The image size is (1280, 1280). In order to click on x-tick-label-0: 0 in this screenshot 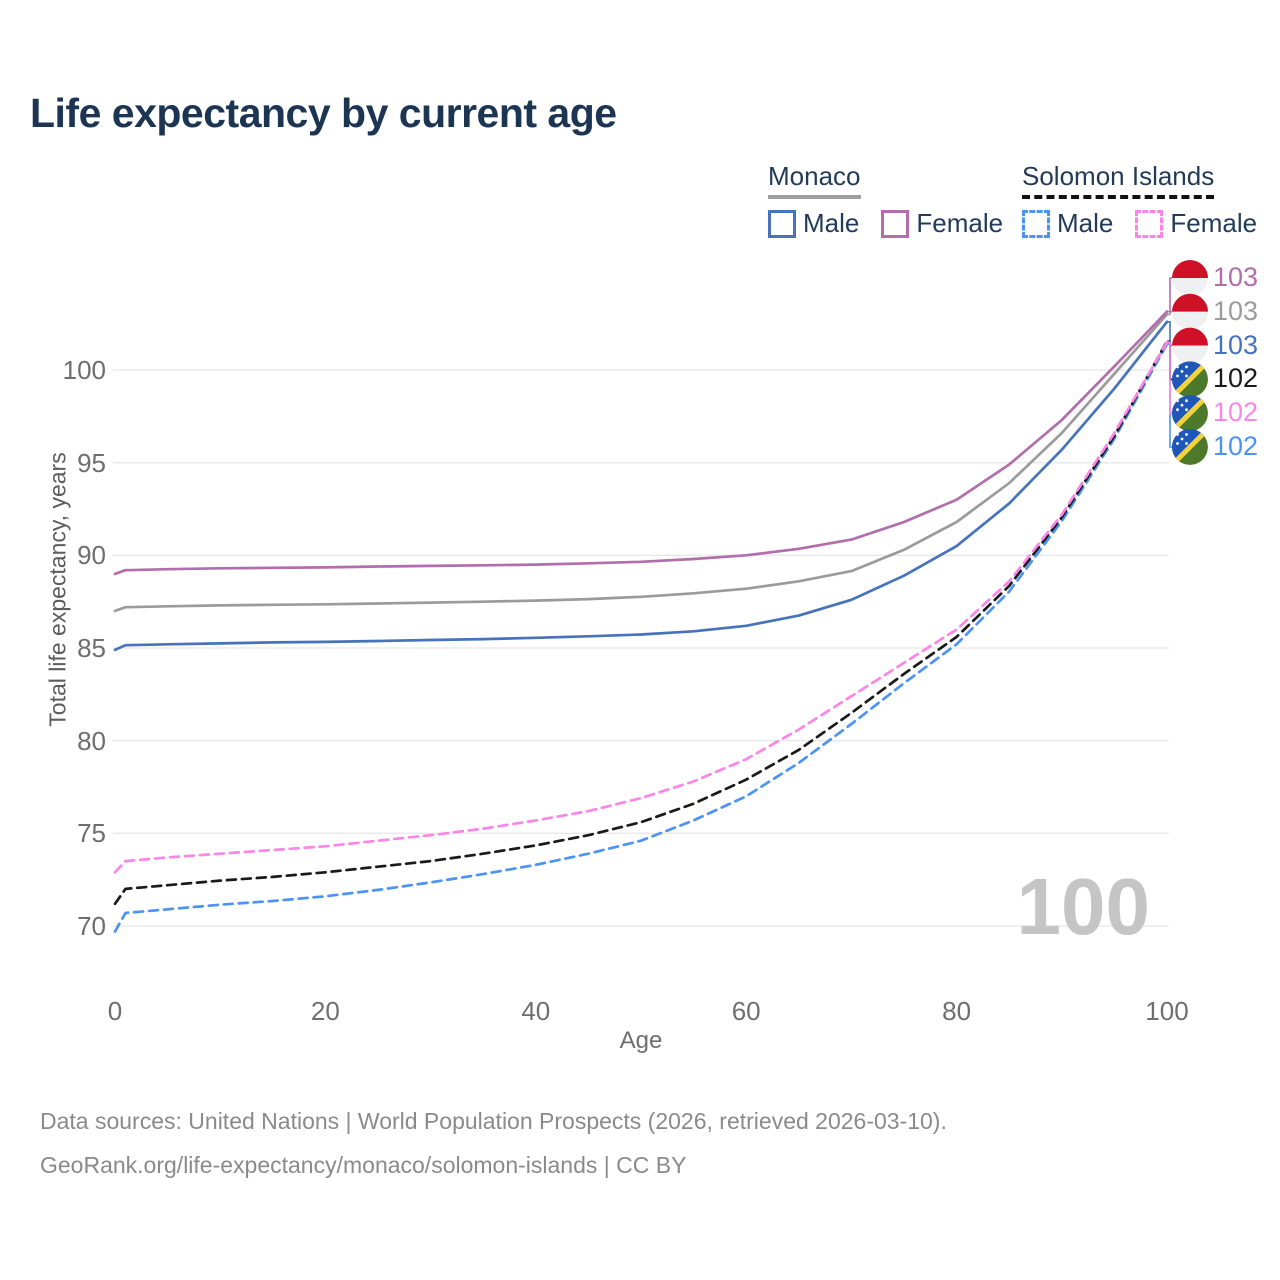, I will do `click(115, 1011)`.